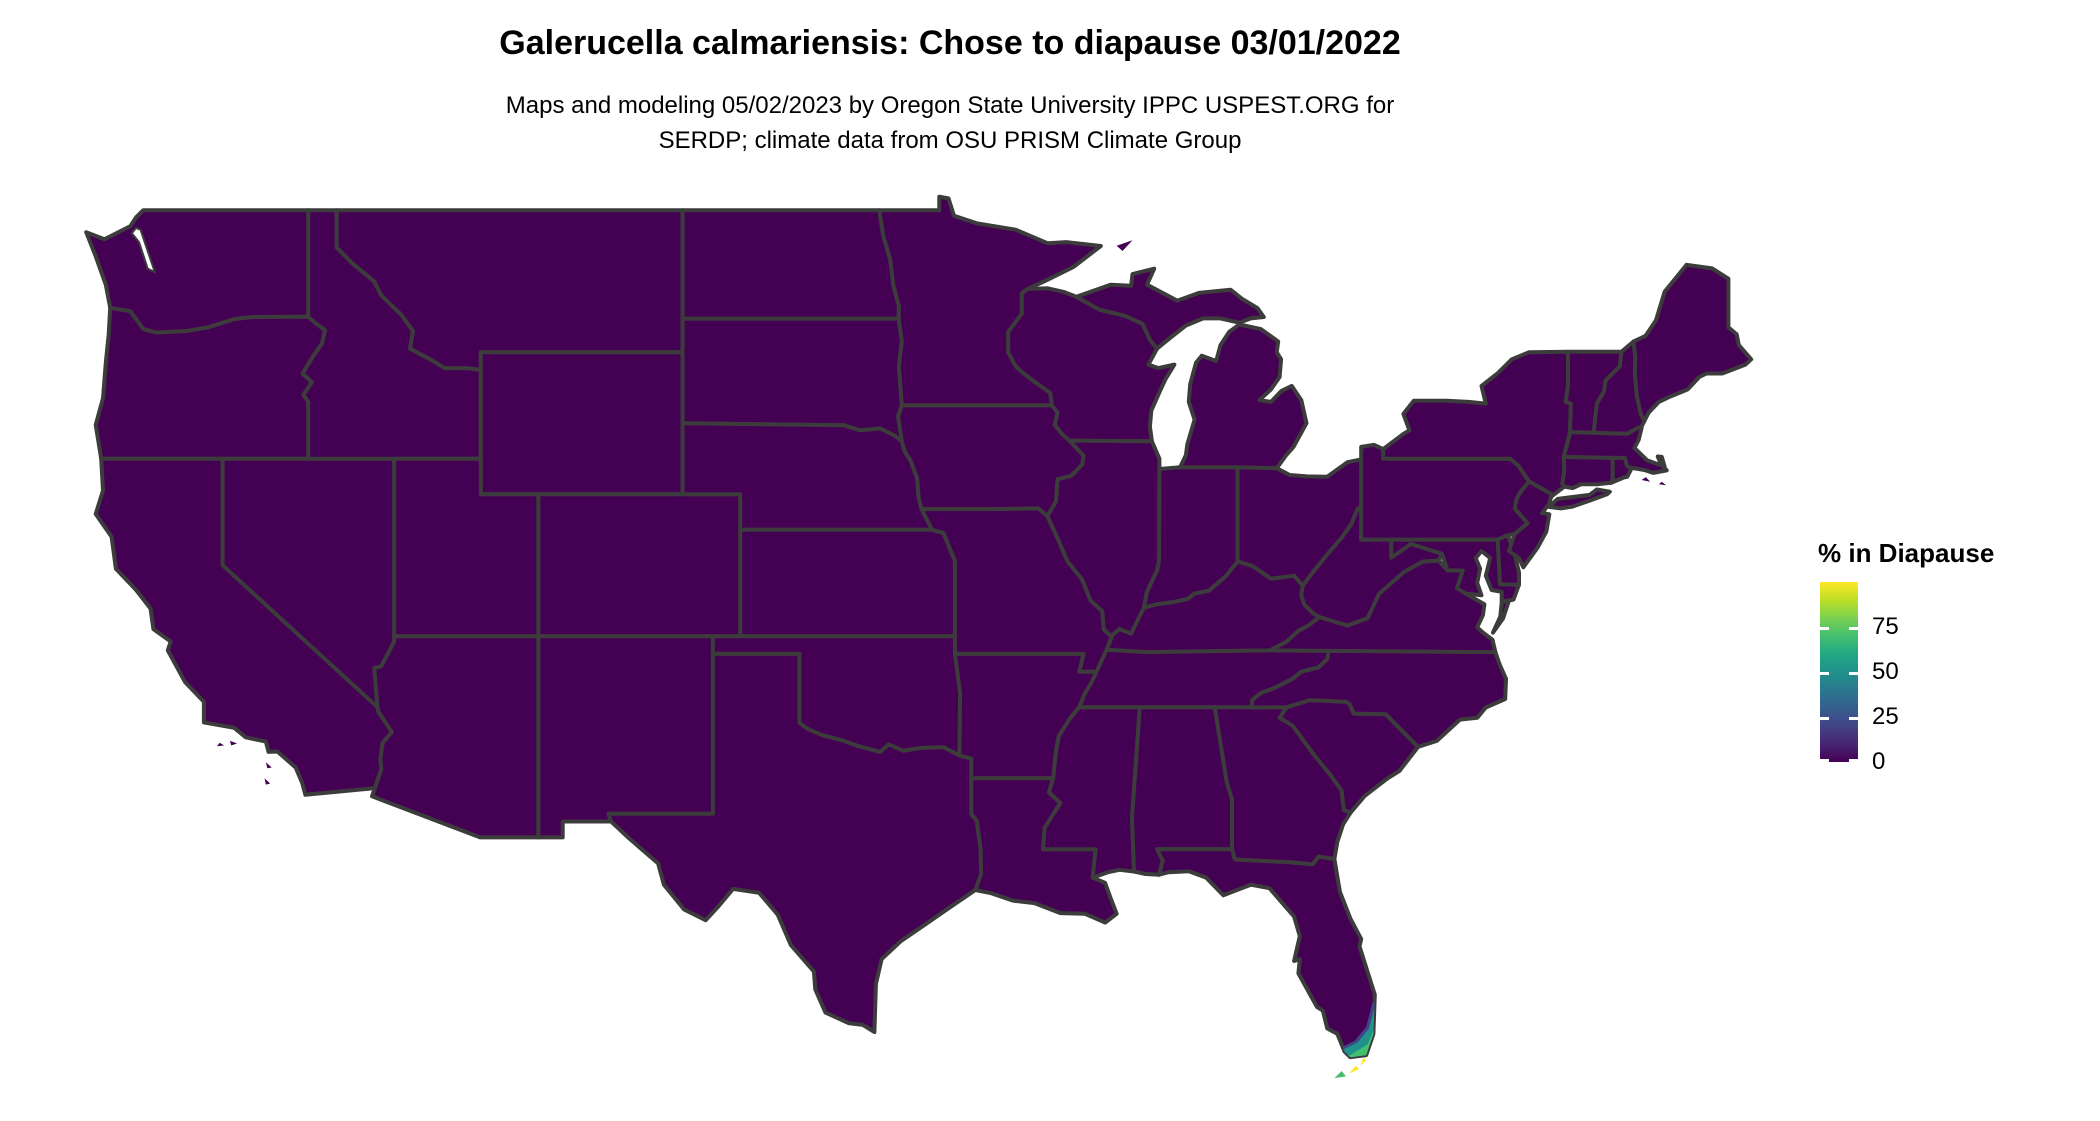  I want to click on island-san-juan, so click(140, 224).